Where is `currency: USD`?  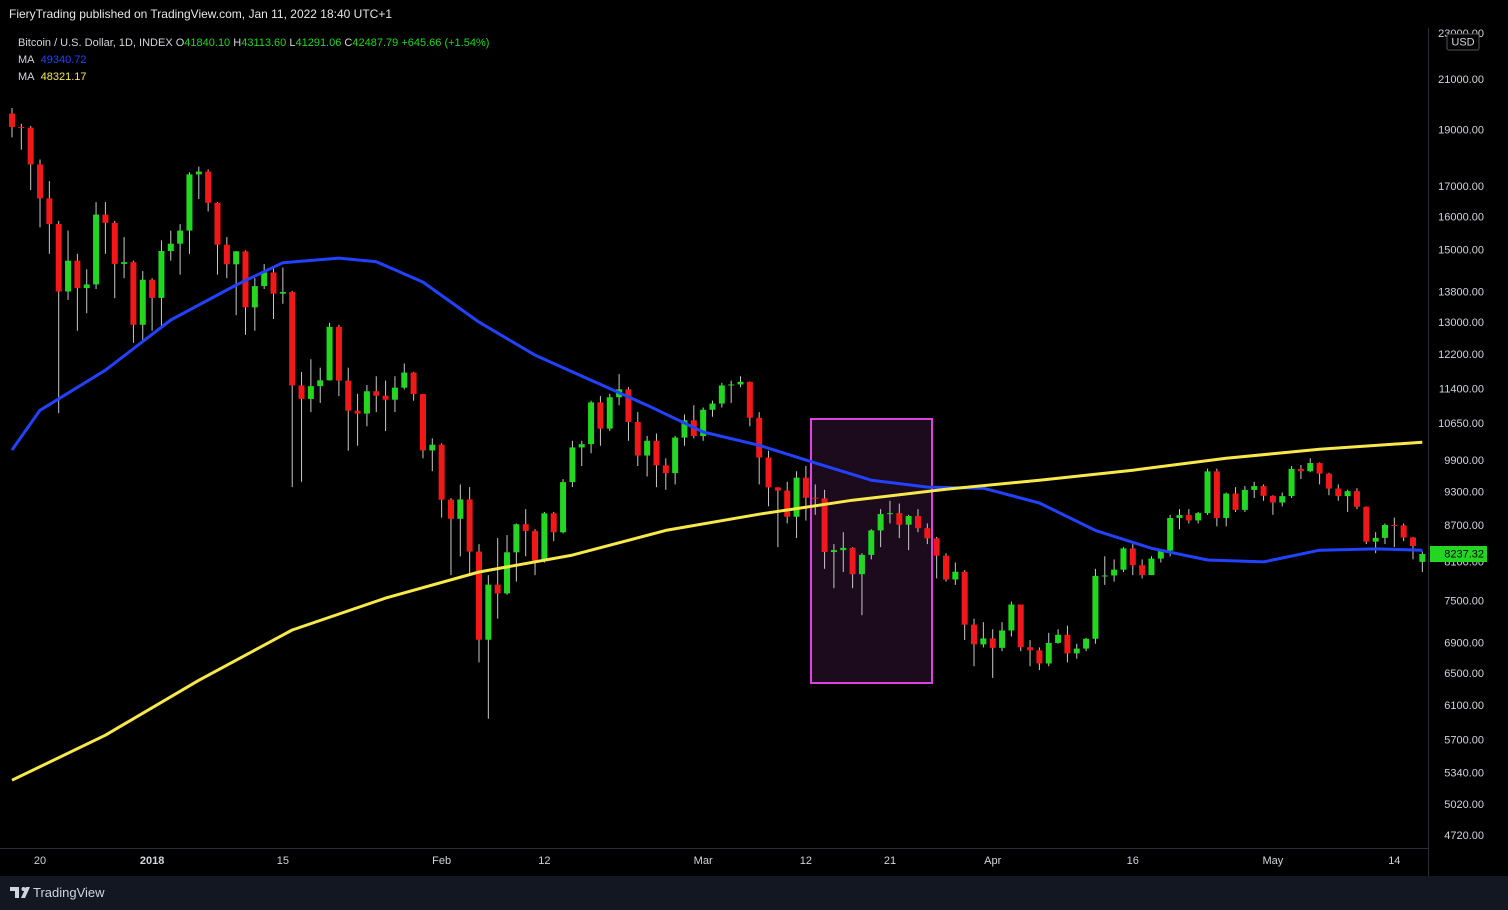
currency: USD is located at coordinates (1462, 42).